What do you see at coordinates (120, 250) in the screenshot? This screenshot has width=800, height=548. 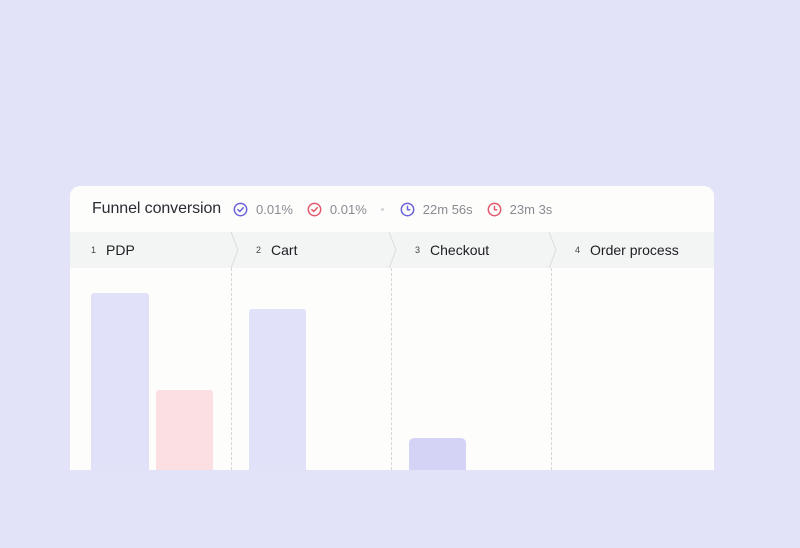 I see `step-label: PDP` at bounding box center [120, 250].